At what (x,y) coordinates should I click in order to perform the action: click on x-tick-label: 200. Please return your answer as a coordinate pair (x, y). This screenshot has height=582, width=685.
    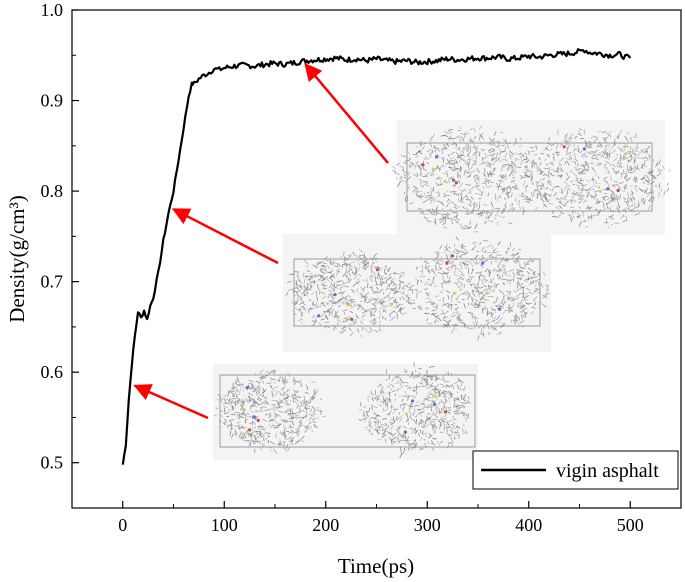
    Looking at the image, I should click on (325, 525).